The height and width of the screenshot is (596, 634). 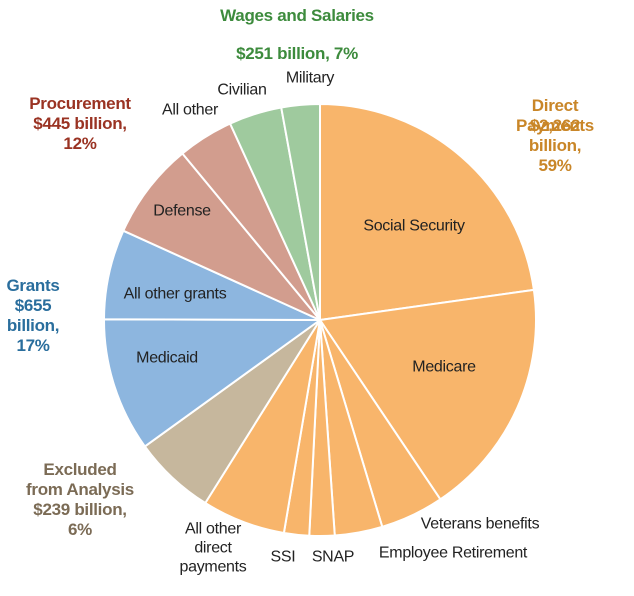 I want to click on group-name: Wages and Salaries, so click(x=297, y=15).